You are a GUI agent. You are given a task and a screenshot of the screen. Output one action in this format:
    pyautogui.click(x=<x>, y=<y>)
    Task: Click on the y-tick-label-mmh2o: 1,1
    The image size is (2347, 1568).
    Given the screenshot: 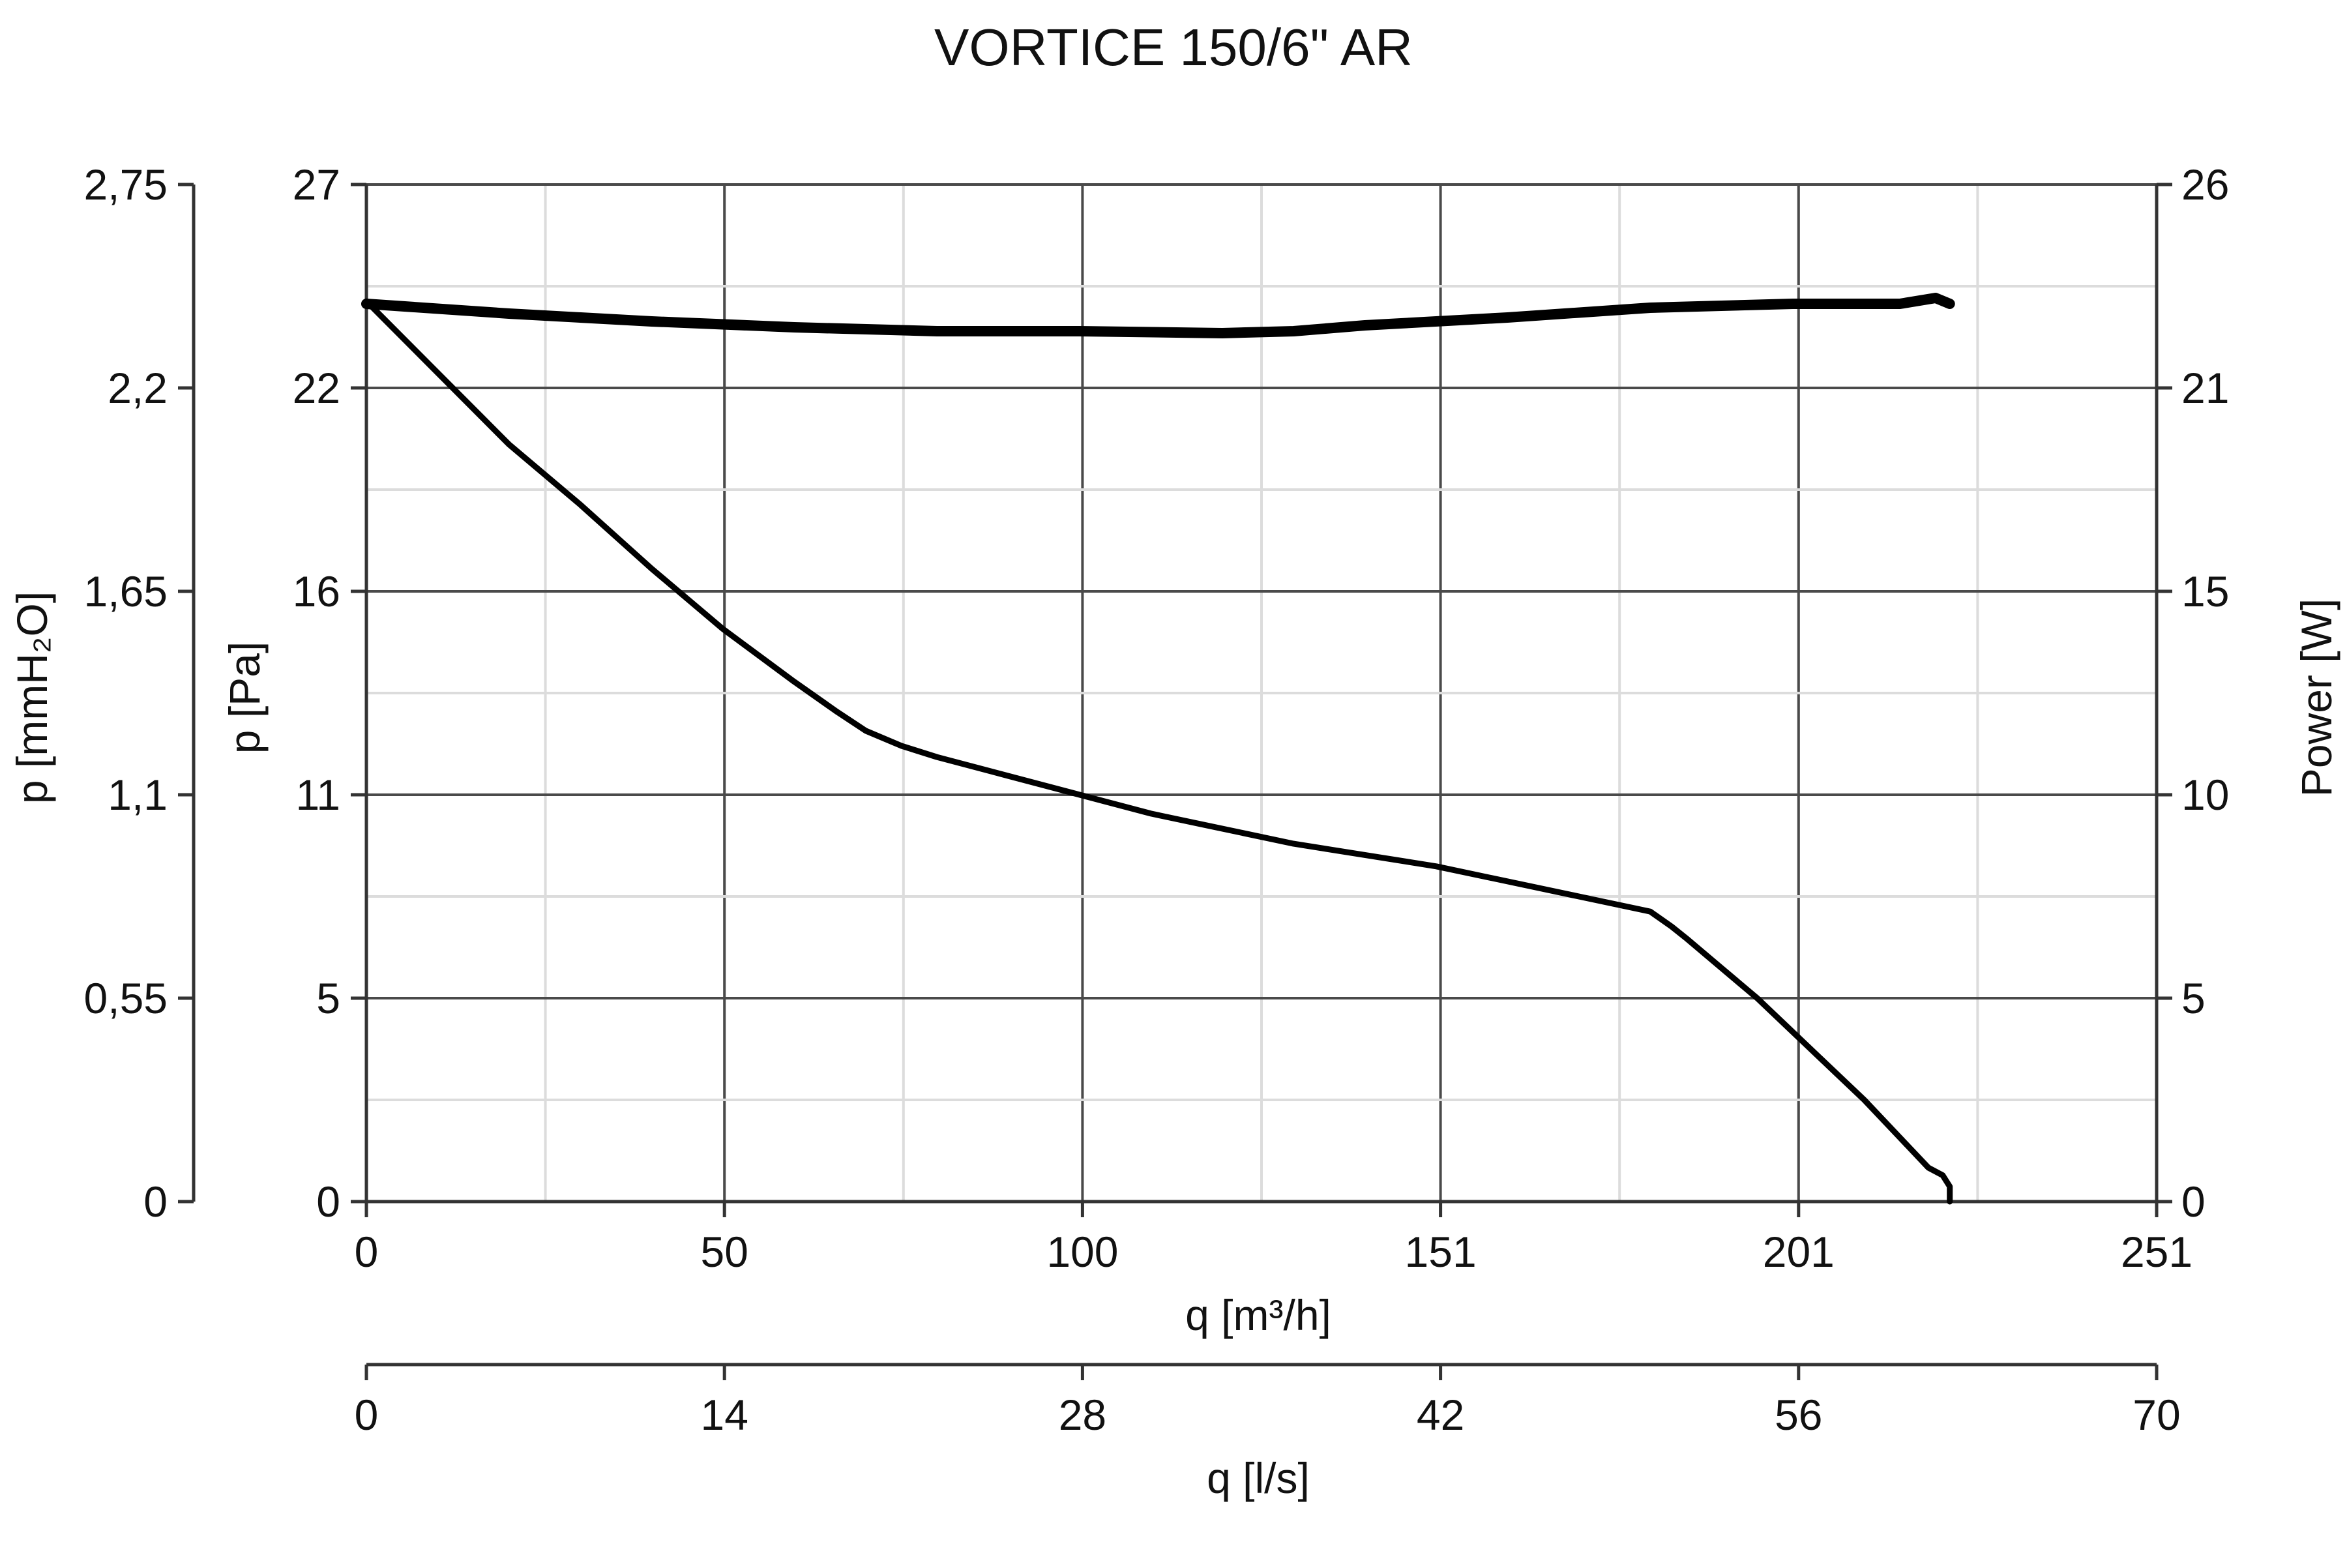 What is the action you would take?
    pyautogui.click(x=138, y=795)
    